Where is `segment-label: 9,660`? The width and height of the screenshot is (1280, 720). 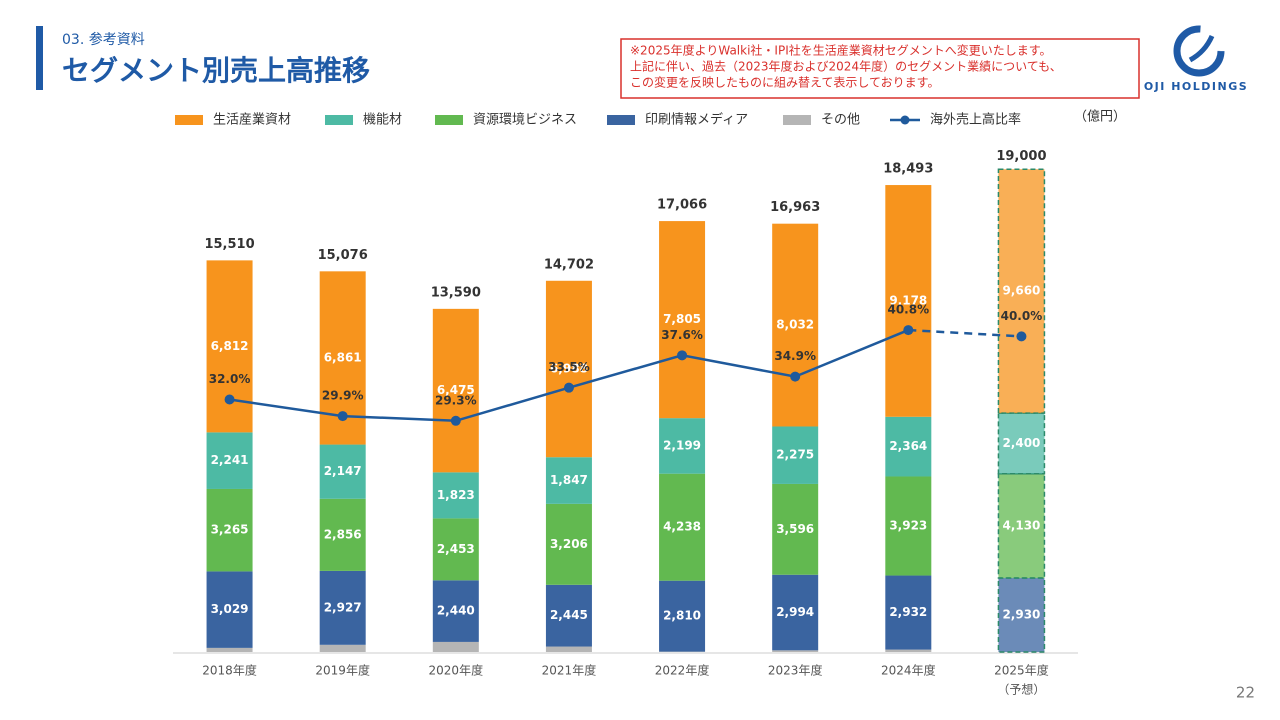
segment-label: 9,660 is located at coordinates (1021, 291).